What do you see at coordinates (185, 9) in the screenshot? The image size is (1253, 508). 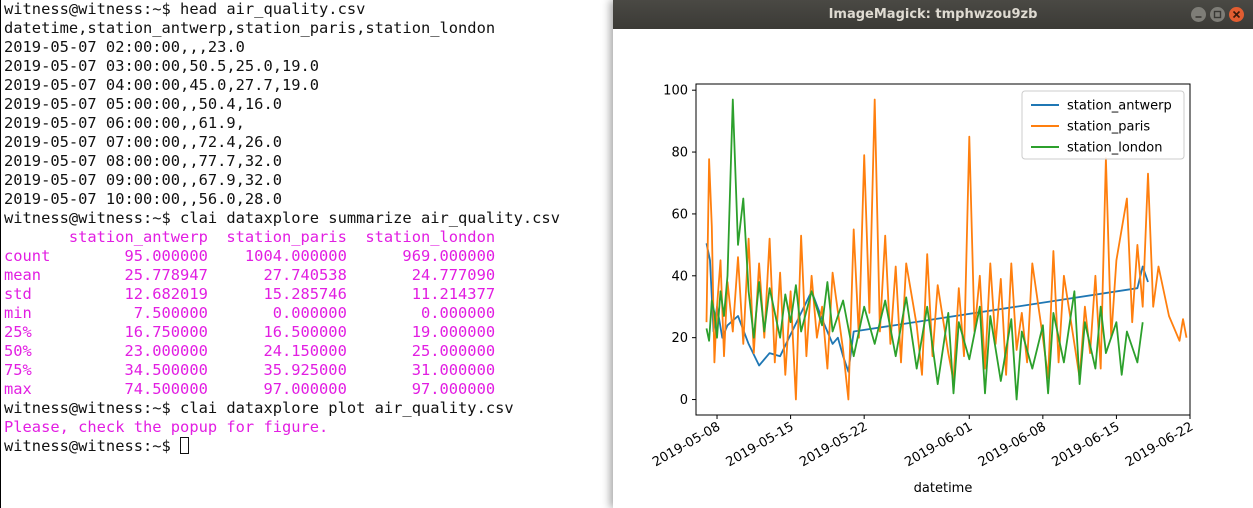 I see `terminal-line: witness@witness:~$ head air_quality.csv` at bounding box center [185, 9].